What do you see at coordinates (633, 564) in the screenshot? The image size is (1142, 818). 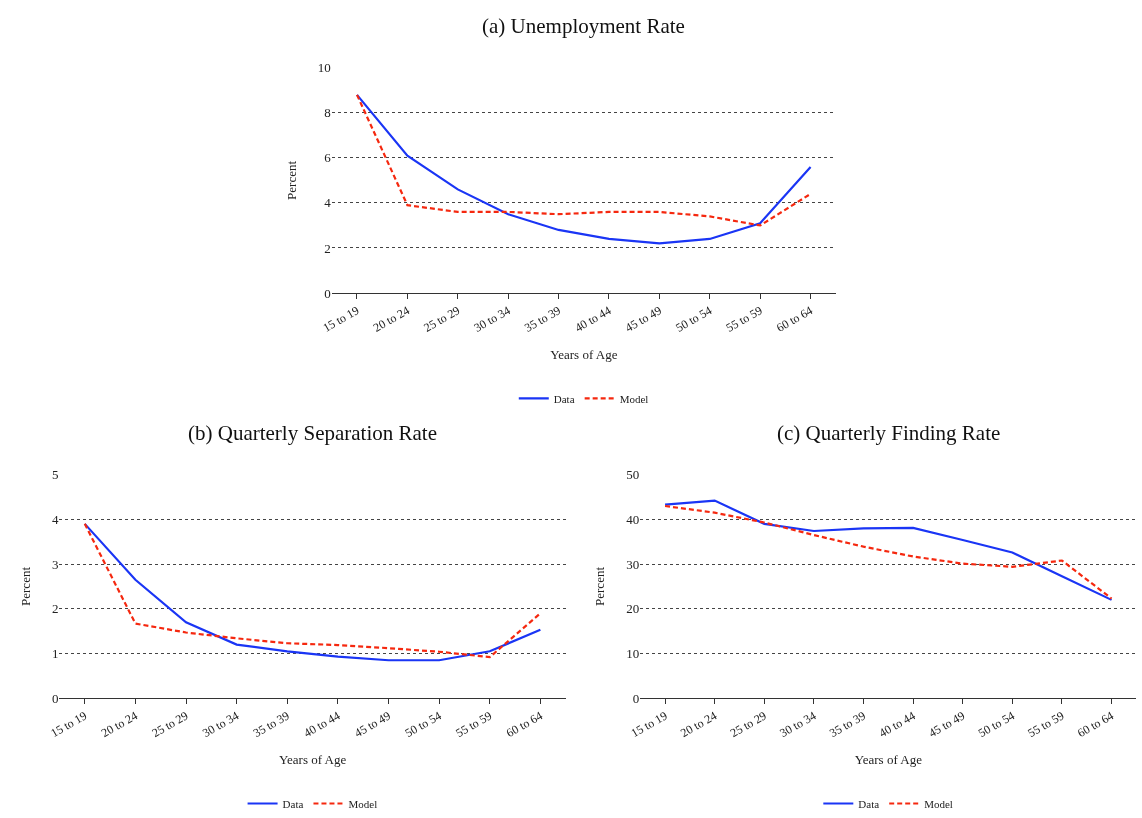 I see `y-tick-label: 30` at bounding box center [633, 564].